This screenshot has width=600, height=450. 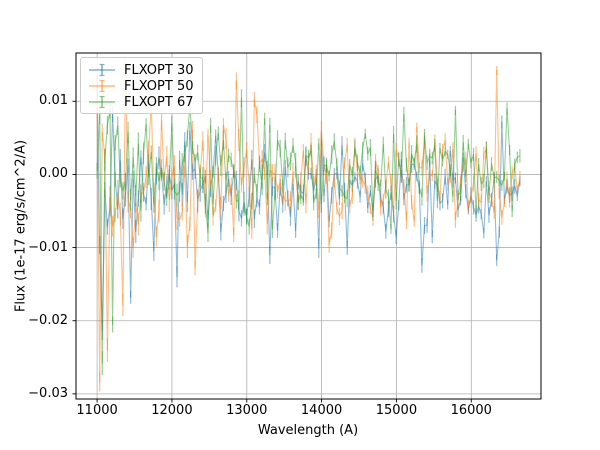 I want to click on y-tick-label: −0.01, so click(x=48, y=247).